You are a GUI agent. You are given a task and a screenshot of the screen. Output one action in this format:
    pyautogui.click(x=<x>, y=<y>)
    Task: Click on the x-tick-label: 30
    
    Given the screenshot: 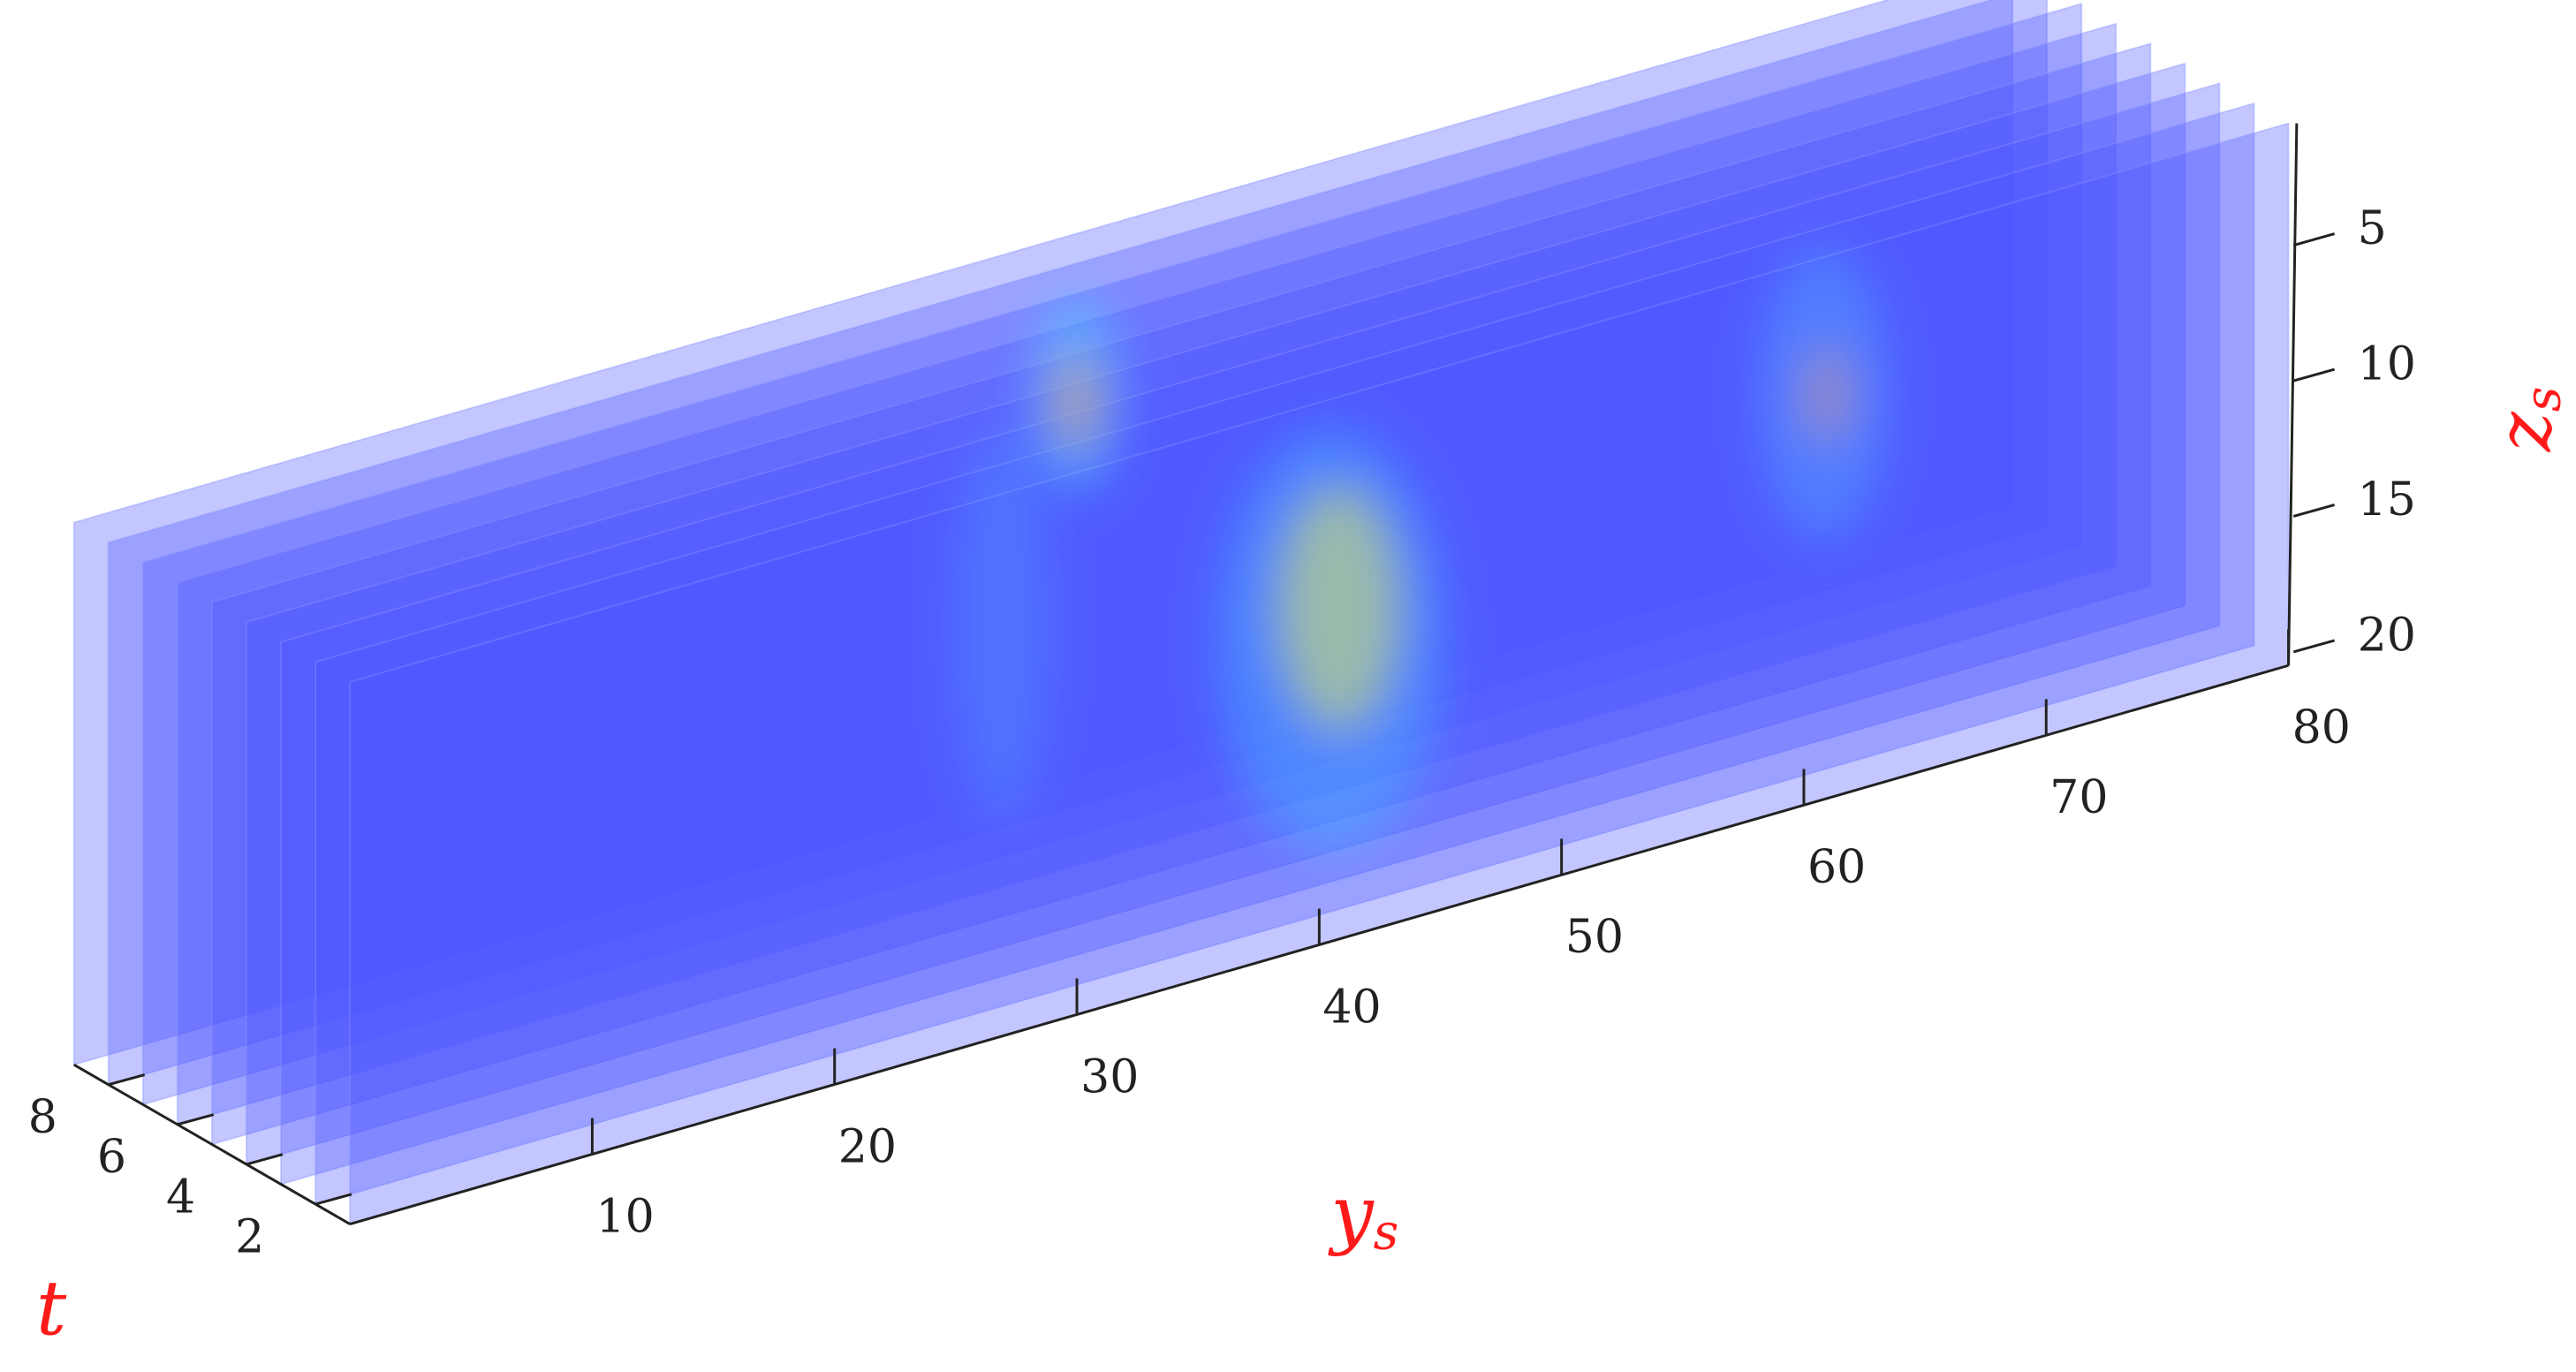 What is the action you would take?
    pyautogui.click(x=1110, y=1076)
    